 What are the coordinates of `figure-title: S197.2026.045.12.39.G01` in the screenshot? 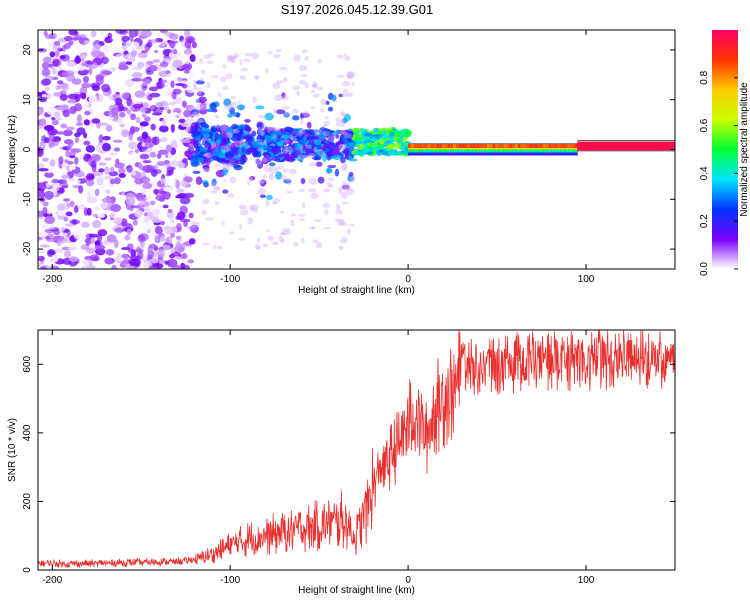 It's located at (357, 9).